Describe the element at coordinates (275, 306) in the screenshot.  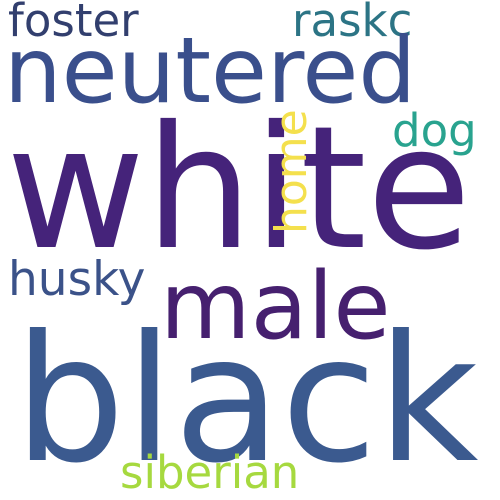
I see `word-male: male` at that location.